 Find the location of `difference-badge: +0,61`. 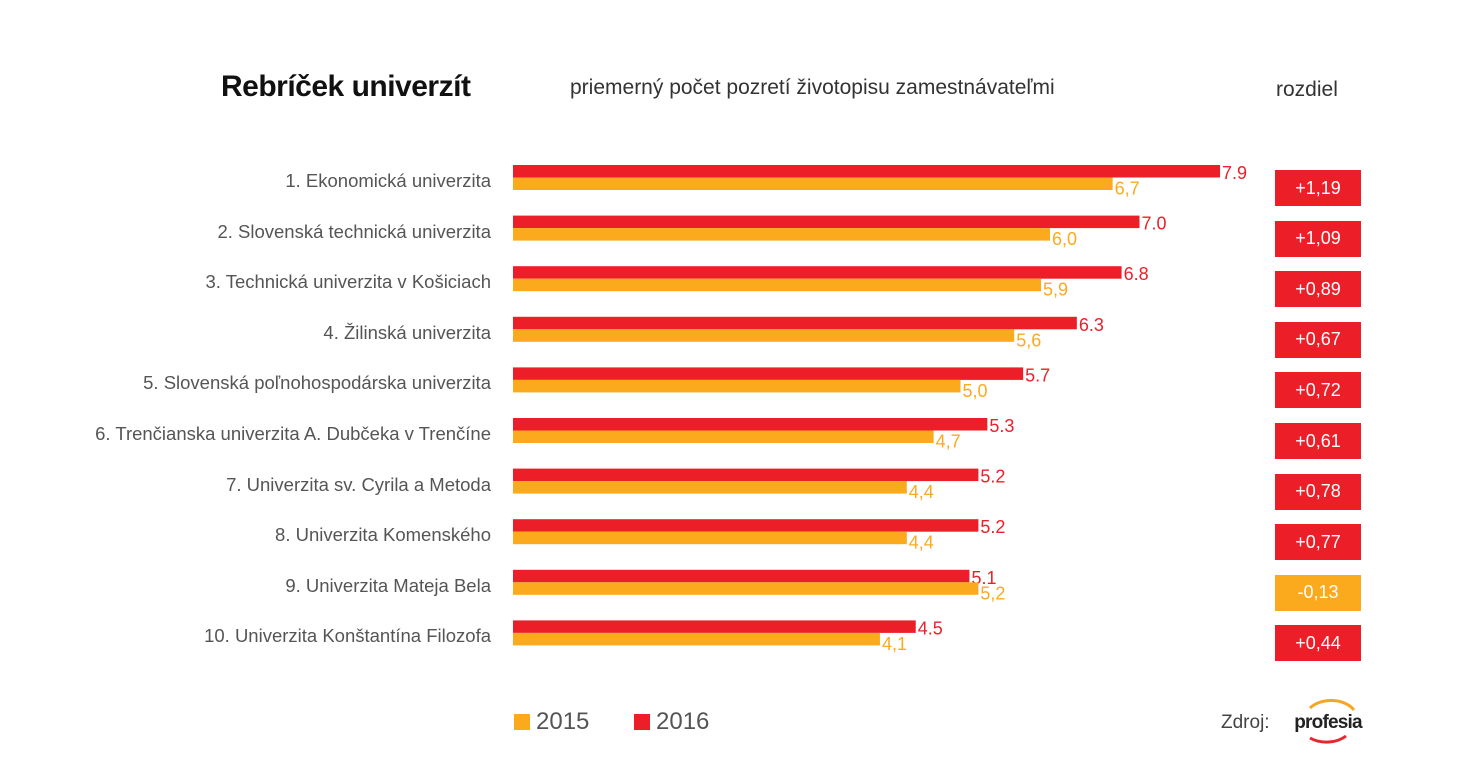

difference-badge: +0,61 is located at coordinates (1318, 441).